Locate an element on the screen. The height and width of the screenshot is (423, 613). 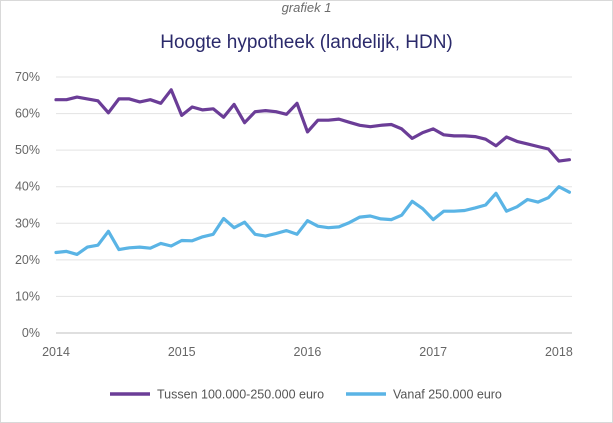
x-tick-label: 2014 is located at coordinates (56, 352).